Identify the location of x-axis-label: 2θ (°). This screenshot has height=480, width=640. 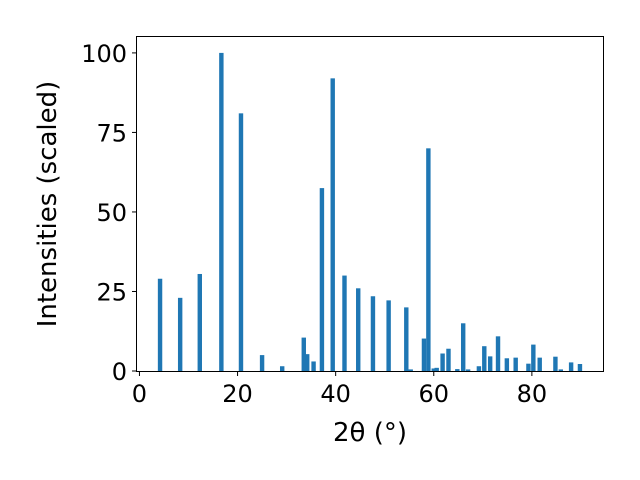
(370, 433).